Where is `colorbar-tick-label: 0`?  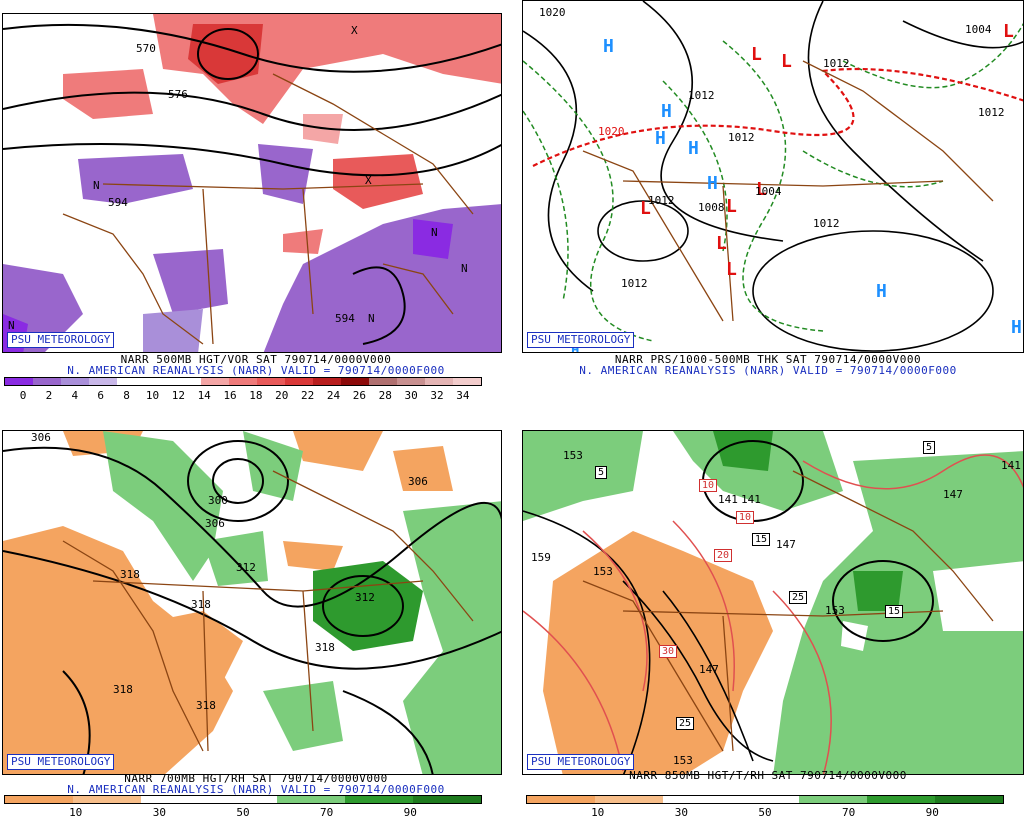
colorbar-tick-label: 0 is located at coordinates (23, 395).